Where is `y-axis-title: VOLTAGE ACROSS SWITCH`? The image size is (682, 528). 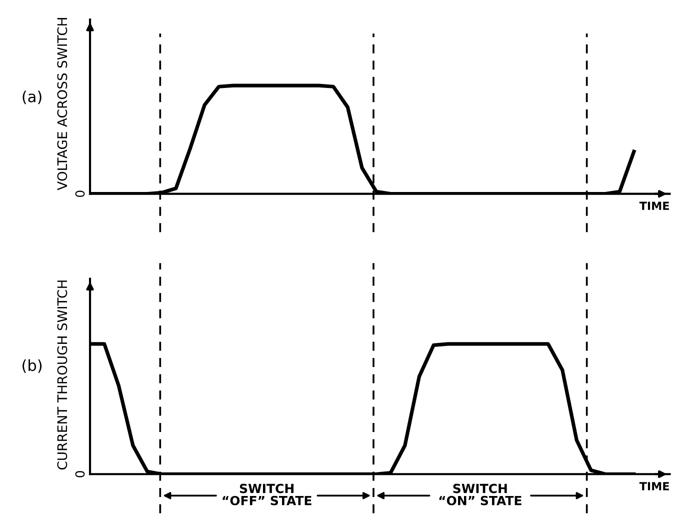 y-axis-title: VOLTAGE ACROSS SWITCH is located at coordinates (62, 104).